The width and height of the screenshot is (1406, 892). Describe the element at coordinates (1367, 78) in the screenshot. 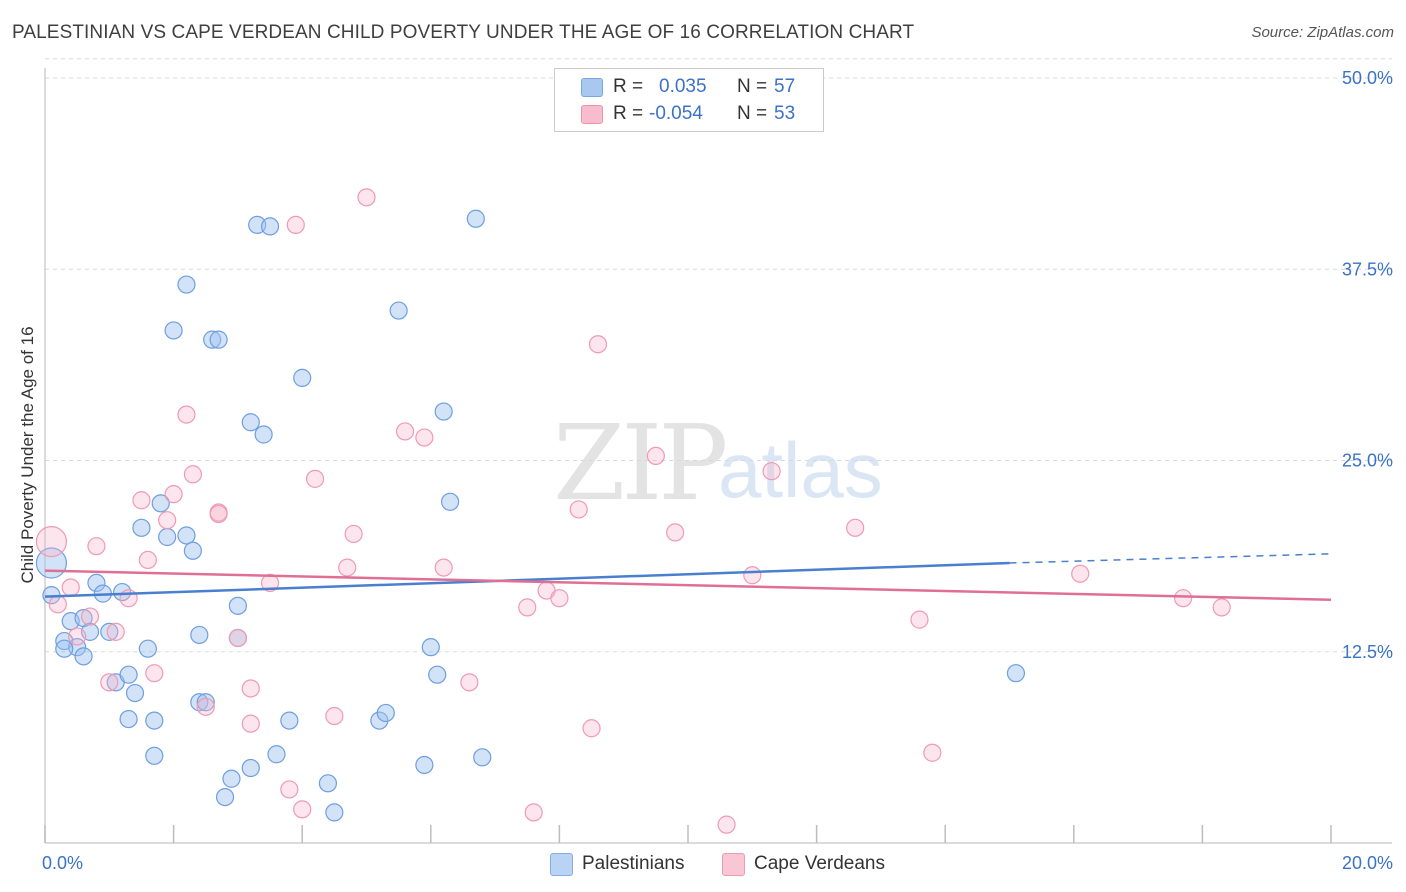

I see `y-tick-label: 50.0%` at that location.